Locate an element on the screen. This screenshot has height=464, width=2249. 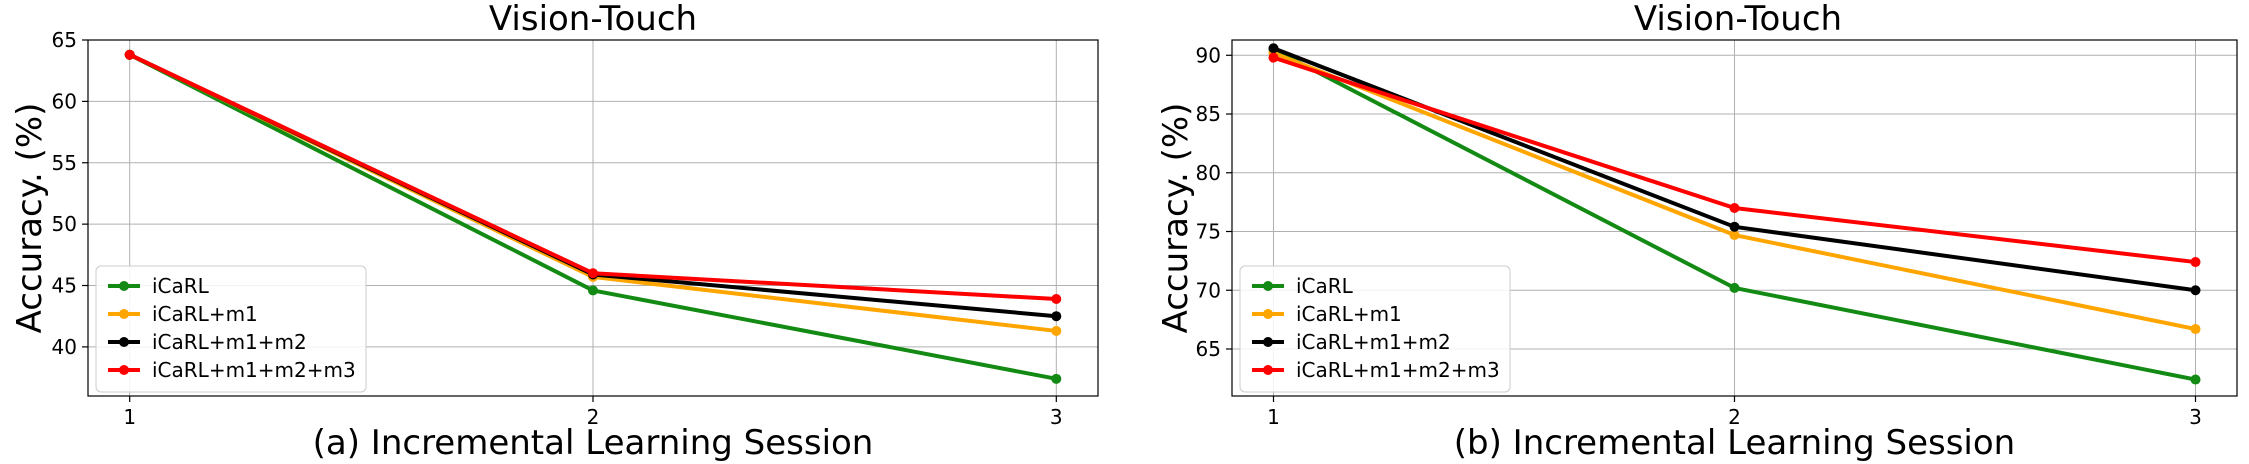
x-axis-label: (a) Incremental Learning Session is located at coordinates (593, 443).